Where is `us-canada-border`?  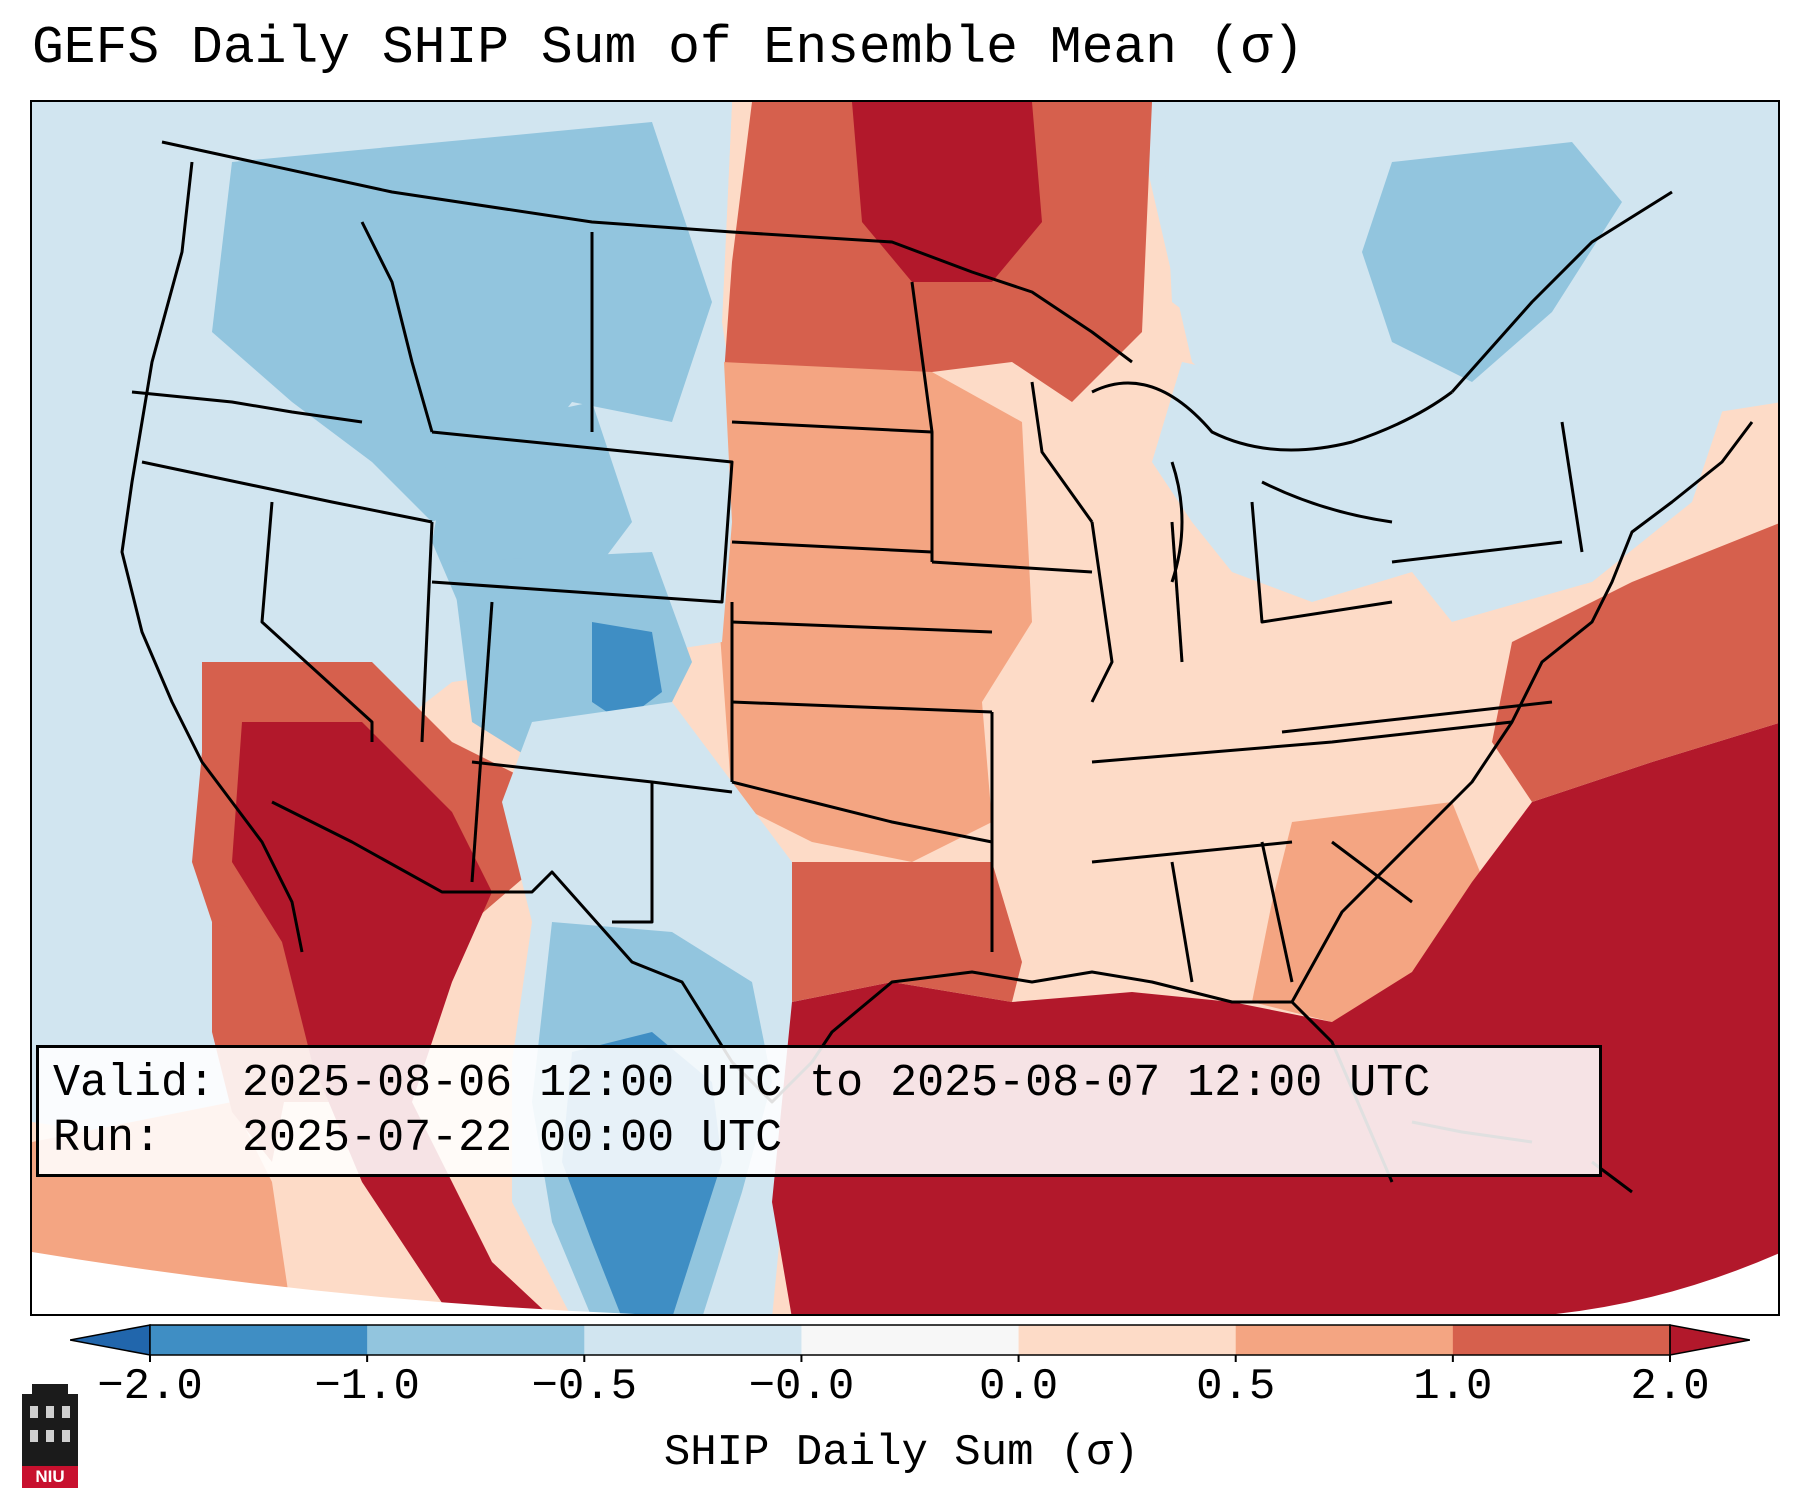
us-canada-border is located at coordinates (647, 252).